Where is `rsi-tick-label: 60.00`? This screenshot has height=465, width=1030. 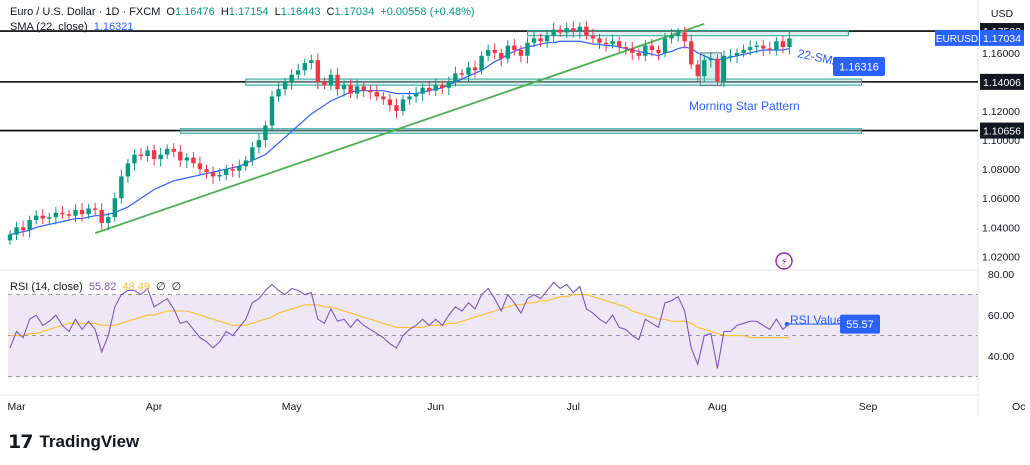
rsi-tick-label: 60.00 is located at coordinates (1001, 316).